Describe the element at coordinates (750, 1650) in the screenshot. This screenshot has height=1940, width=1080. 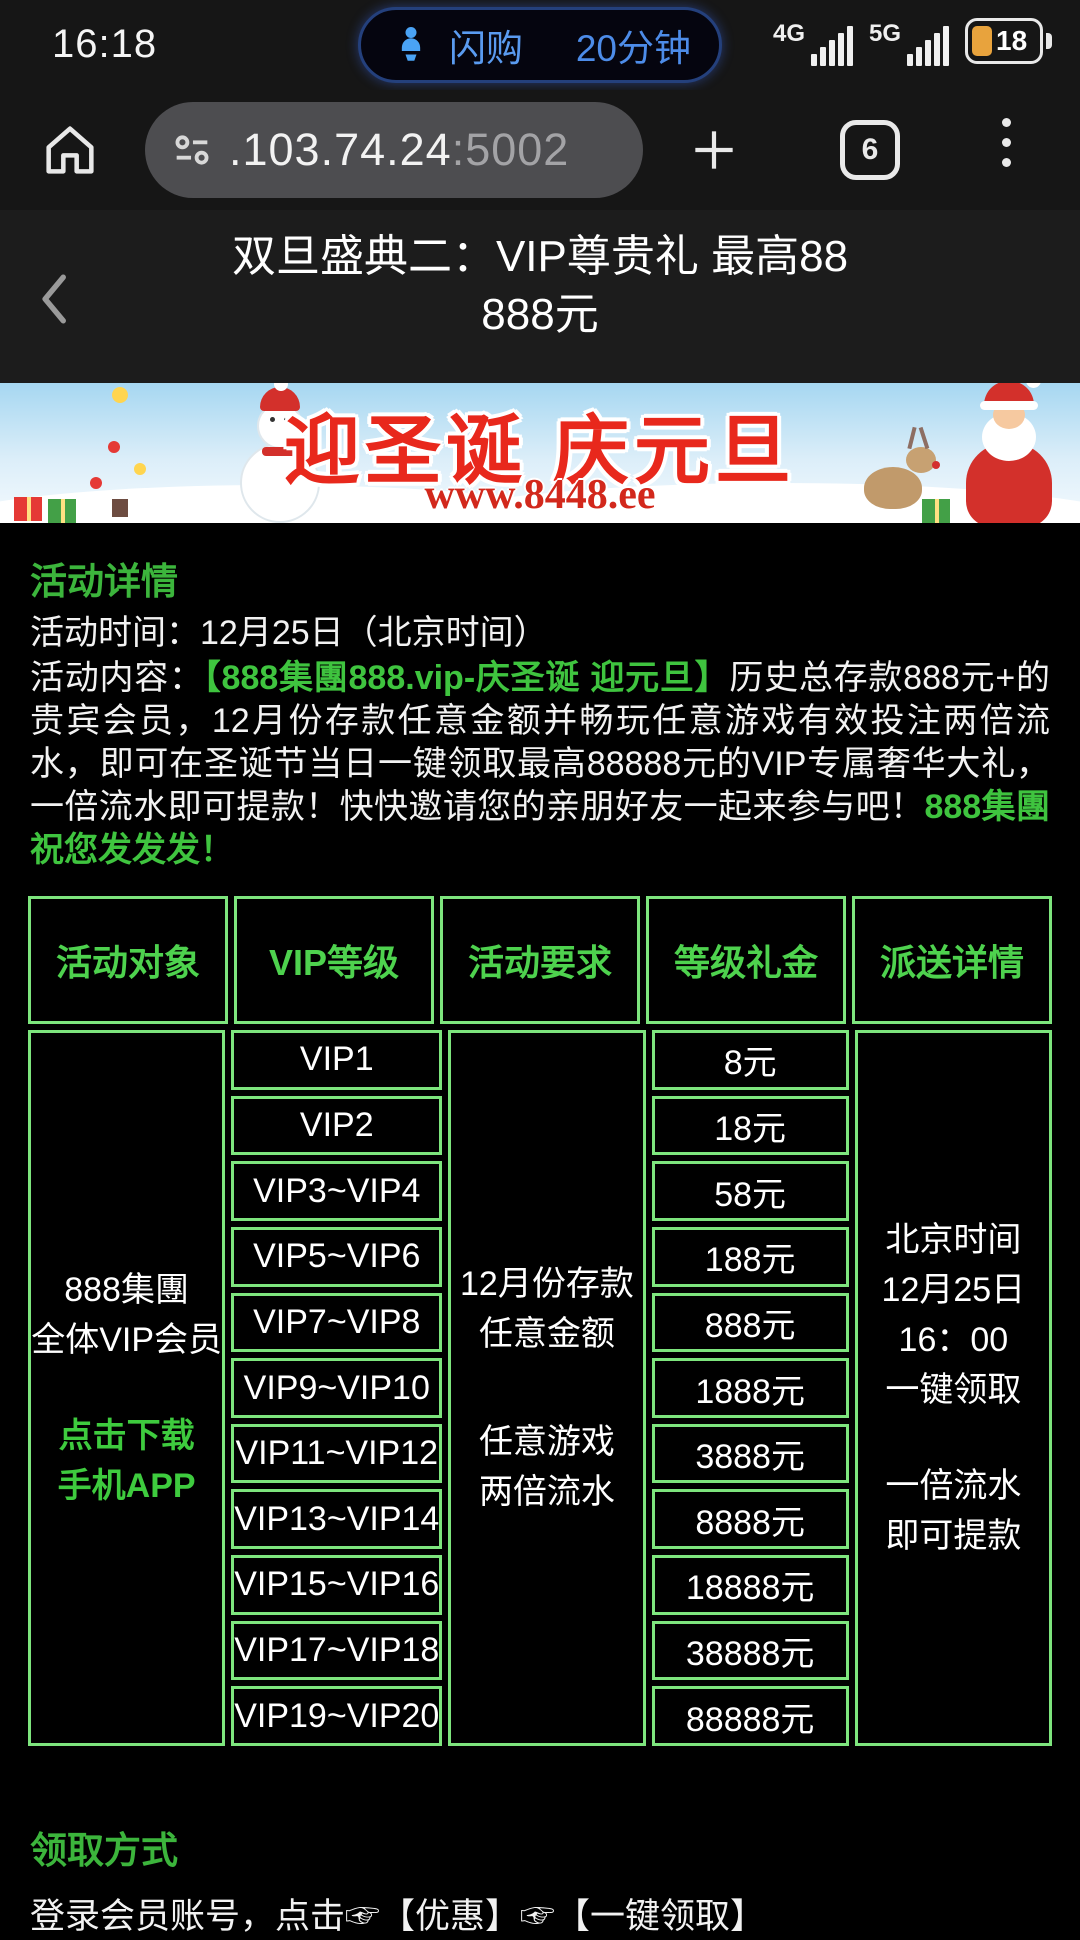
I see `reward-cell: 38888元` at that location.